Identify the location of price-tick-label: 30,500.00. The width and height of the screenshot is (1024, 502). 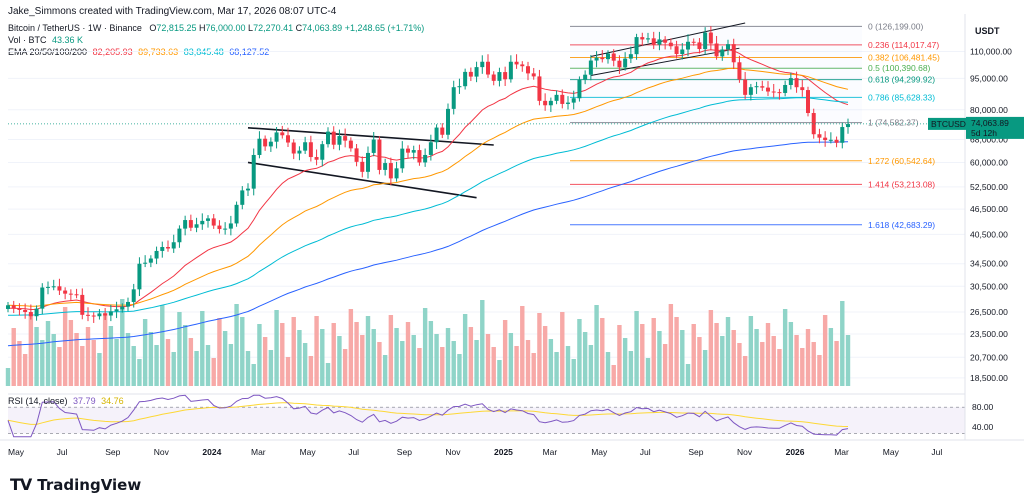
(989, 286).